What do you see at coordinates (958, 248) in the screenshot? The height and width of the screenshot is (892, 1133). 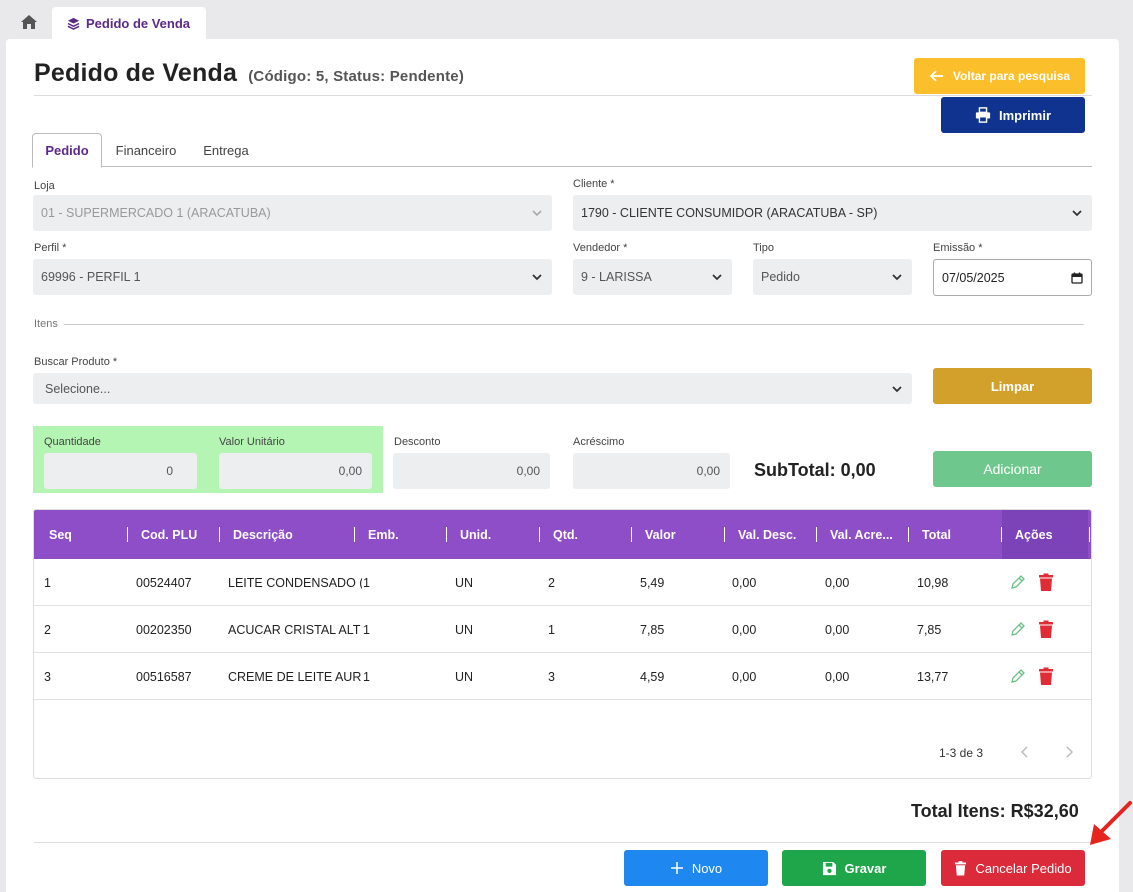 I see `emissao-label: Emissão *` at bounding box center [958, 248].